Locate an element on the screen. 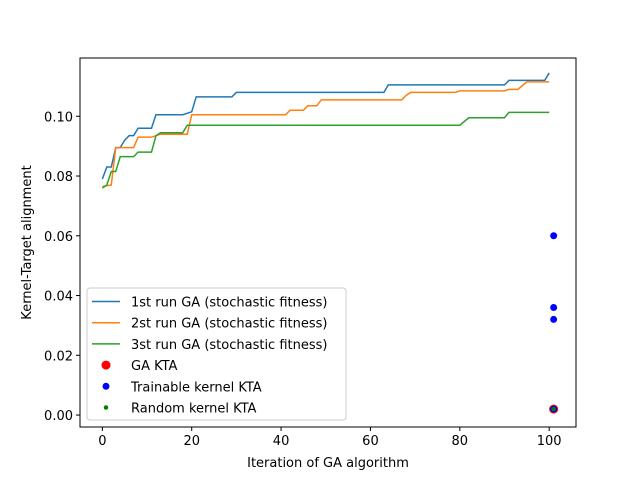 The width and height of the screenshot is (640, 480). legend-label: GA KTA is located at coordinates (154, 366).